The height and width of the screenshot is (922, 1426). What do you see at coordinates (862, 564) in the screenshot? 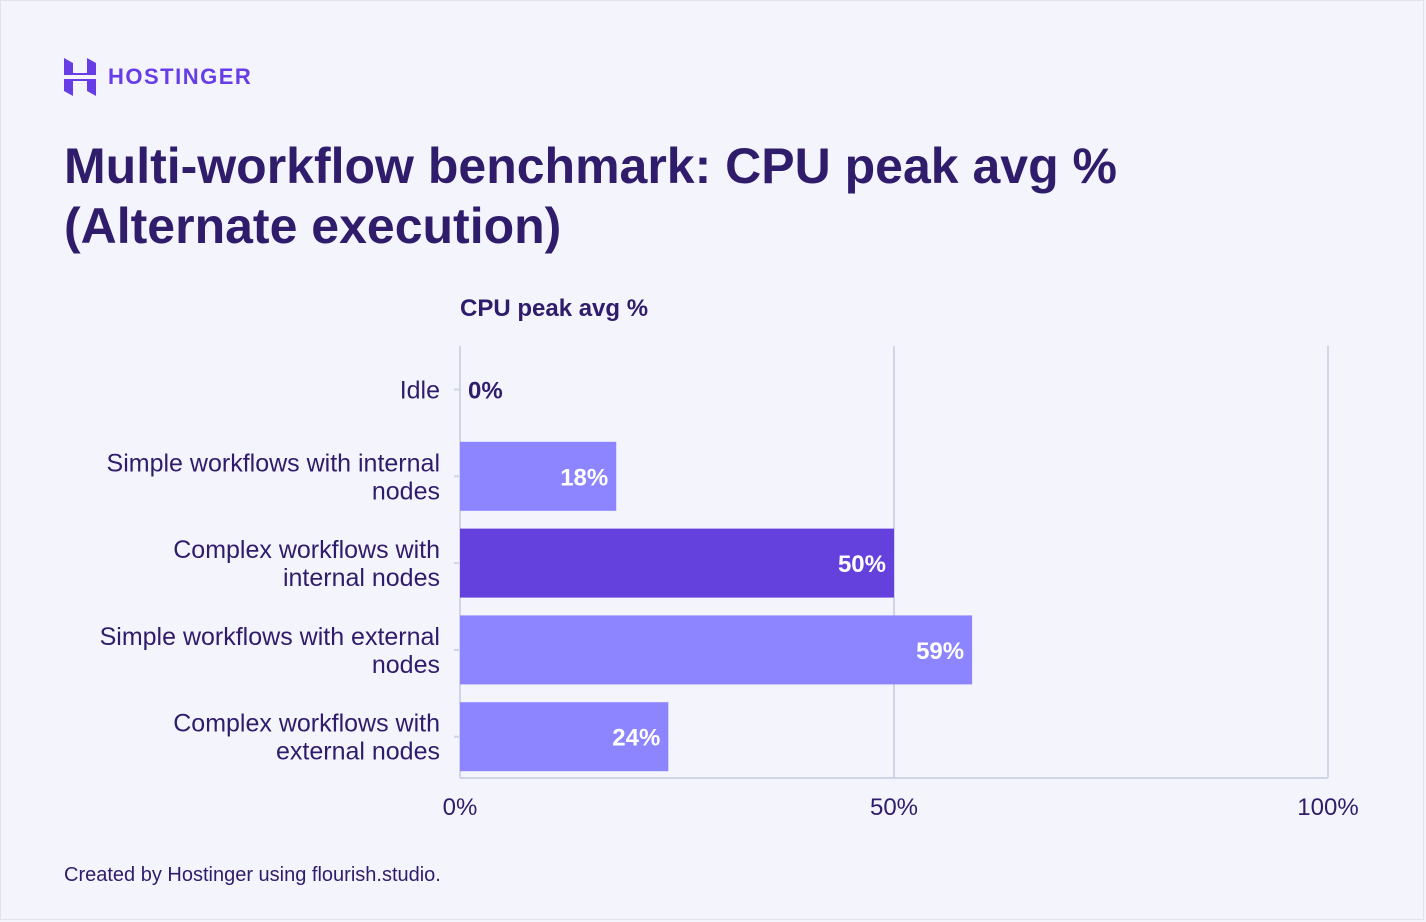
I see `value-label: 50%` at bounding box center [862, 564].